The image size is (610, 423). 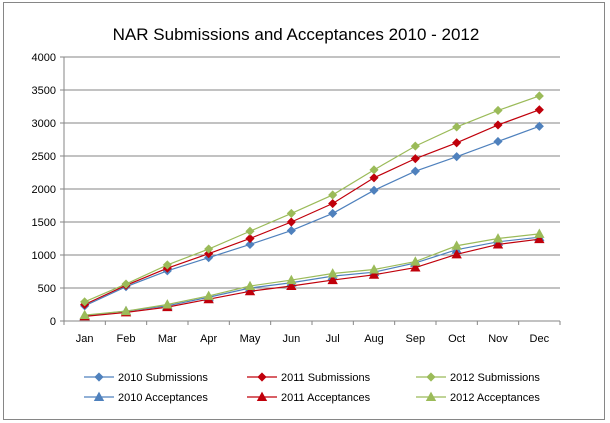 I want to click on legend-label: 2011 Submissions, so click(x=326, y=378).